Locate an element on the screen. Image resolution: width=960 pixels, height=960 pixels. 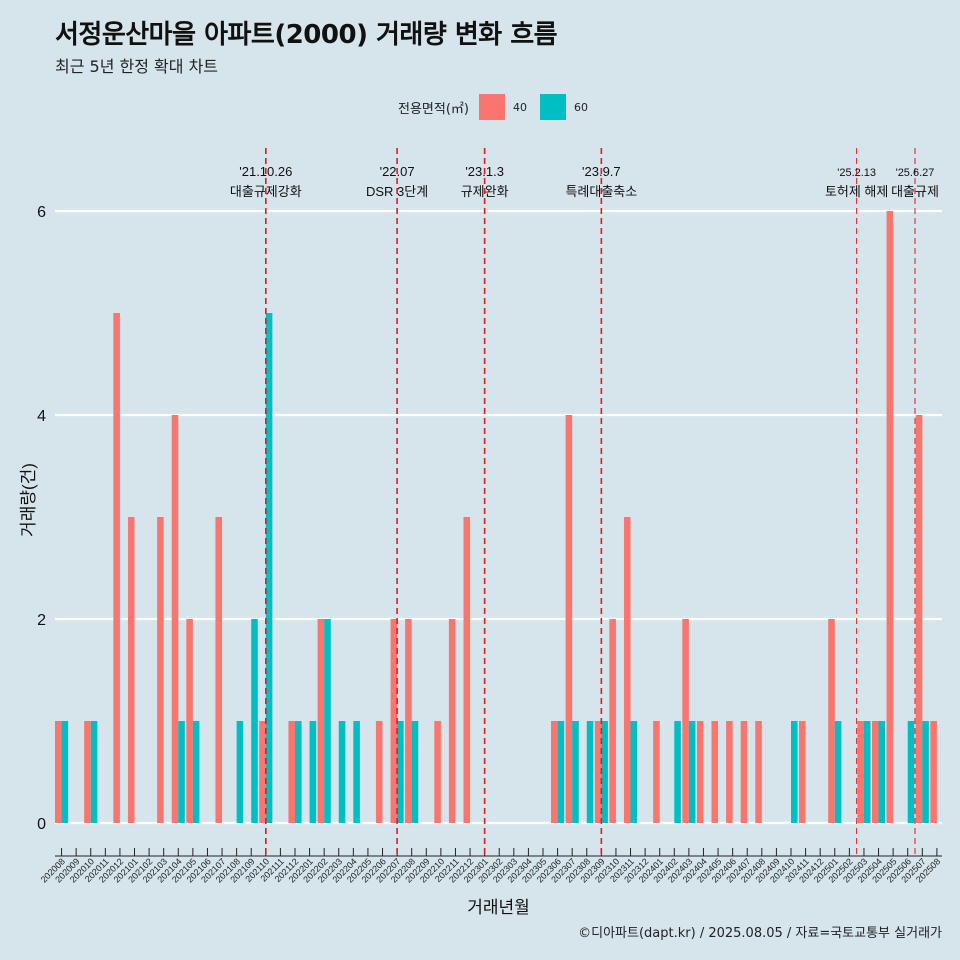
y-tick-label: 6 is located at coordinates (41, 212).